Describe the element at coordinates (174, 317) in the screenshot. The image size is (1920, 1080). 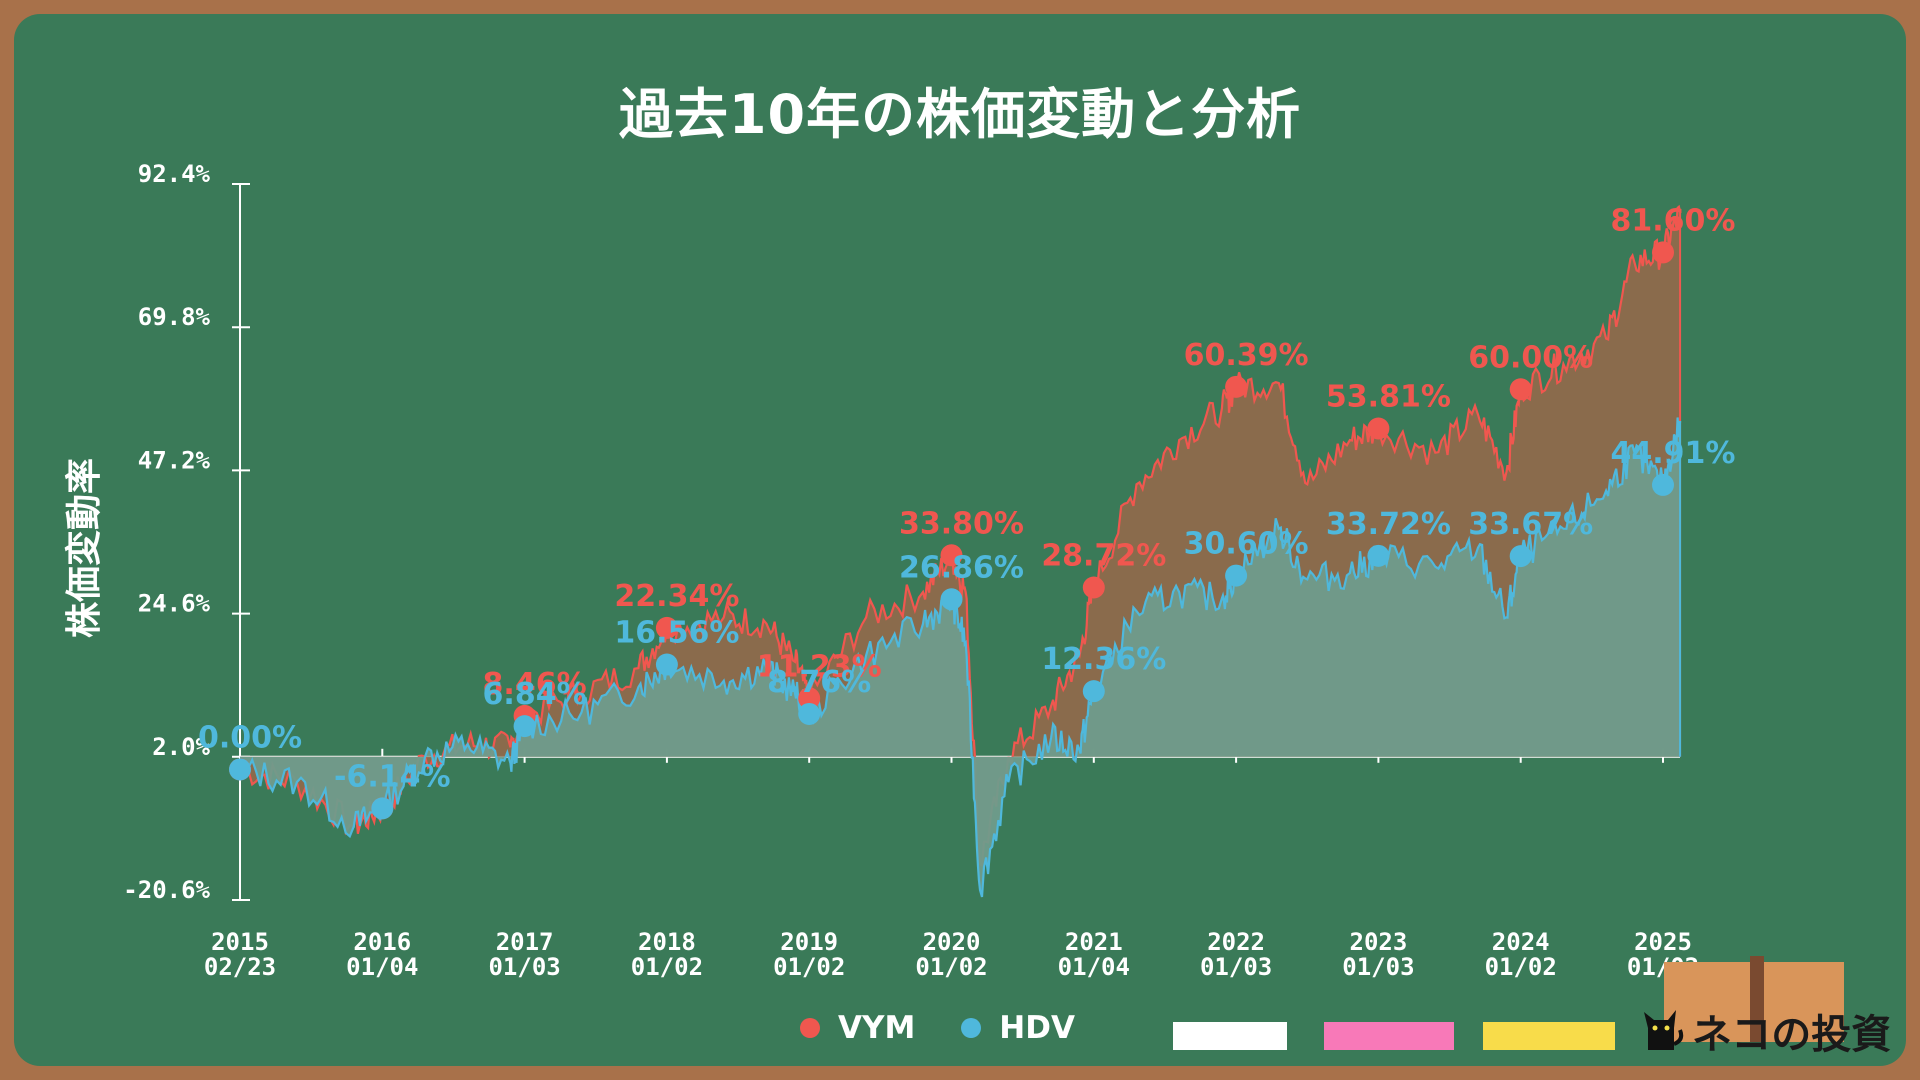
I see `y-tick-label: 69.8%` at that location.